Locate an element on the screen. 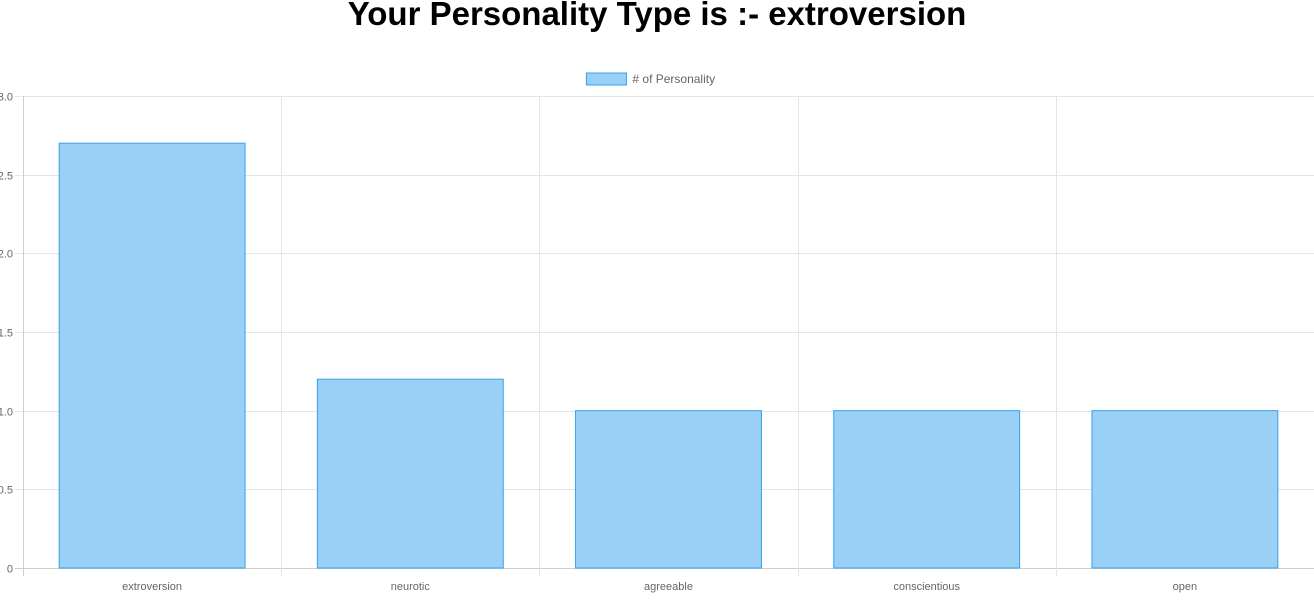 The height and width of the screenshot is (600, 1314). x-tick-label: neurotic is located at coordinates (411, 587).